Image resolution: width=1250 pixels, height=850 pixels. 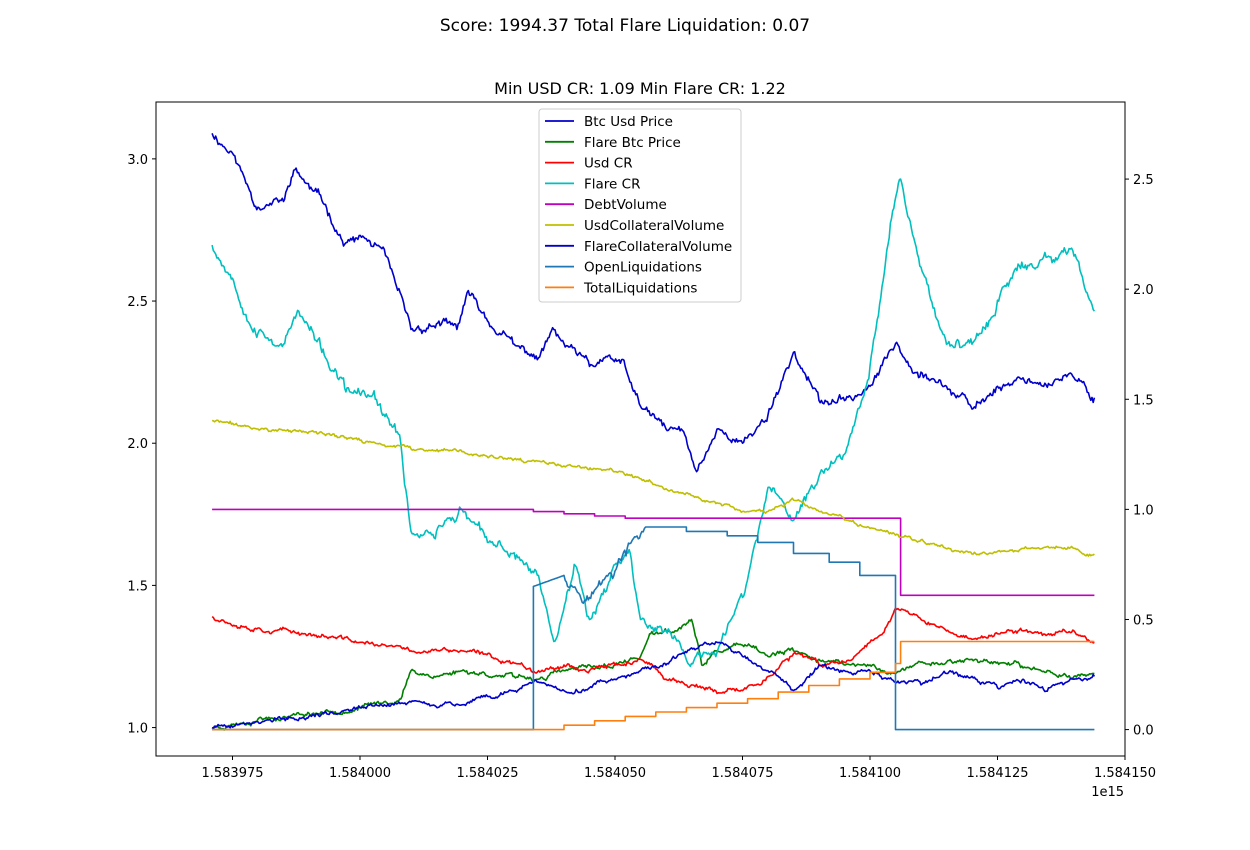 What do you see at coordinates (137, 302) in the screenshot?
I see `y-left-tick-label: 2.5` at bounding box center [137, 302].